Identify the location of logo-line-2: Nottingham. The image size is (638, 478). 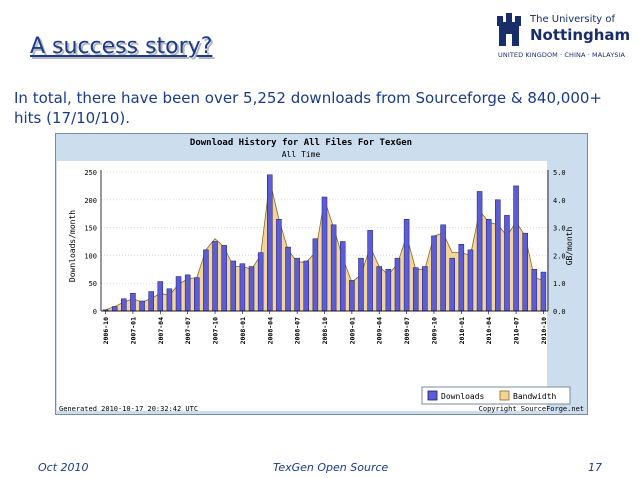
(580, 35).